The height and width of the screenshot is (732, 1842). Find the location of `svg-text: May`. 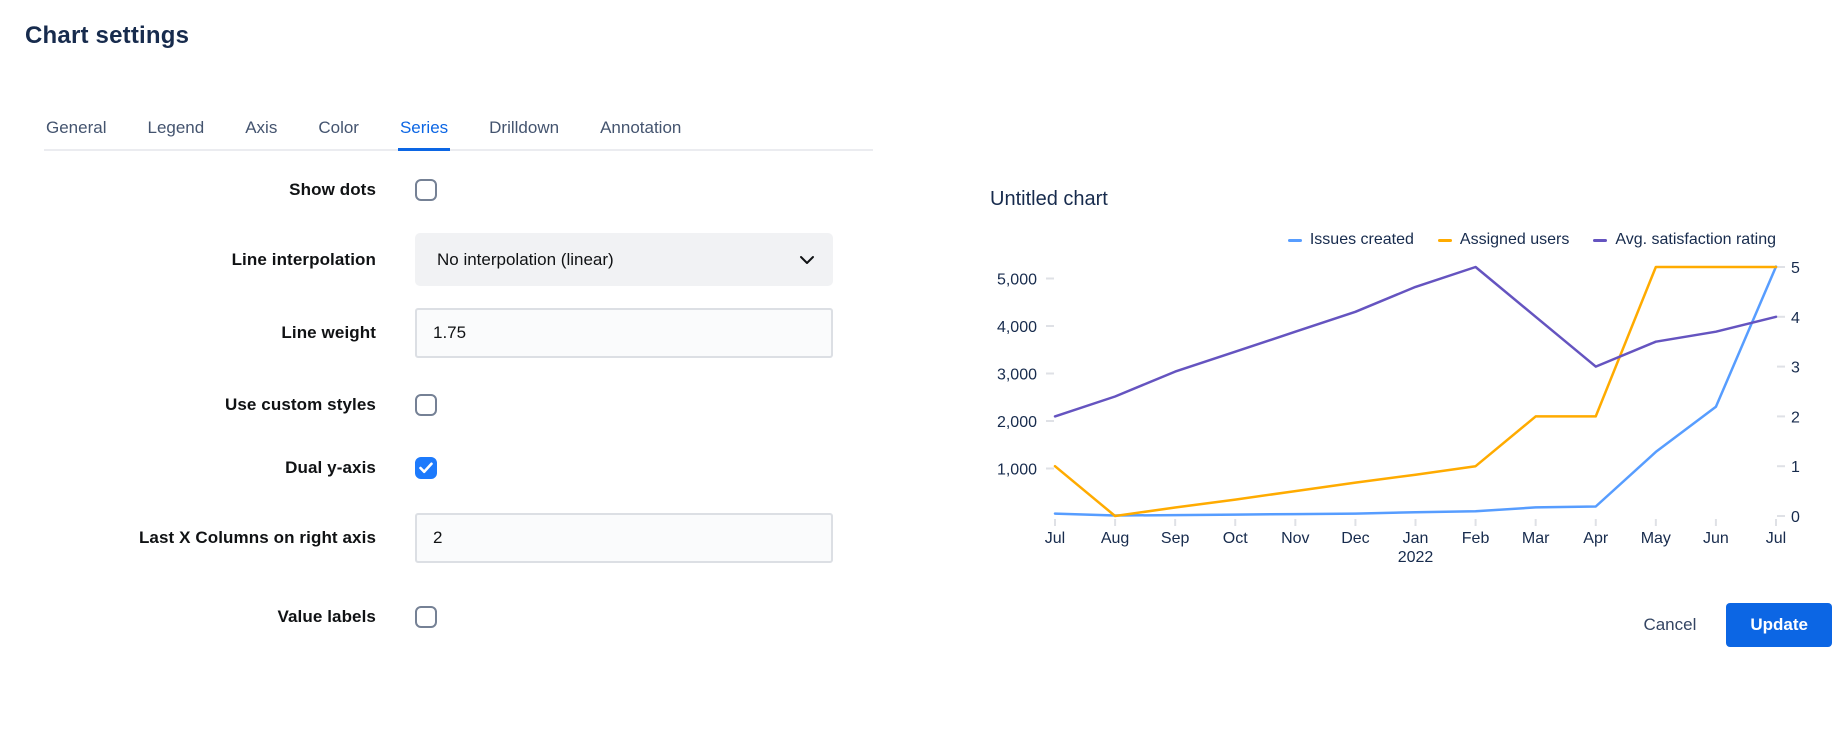

svg-text: May is located at coordinates (1656, 538).